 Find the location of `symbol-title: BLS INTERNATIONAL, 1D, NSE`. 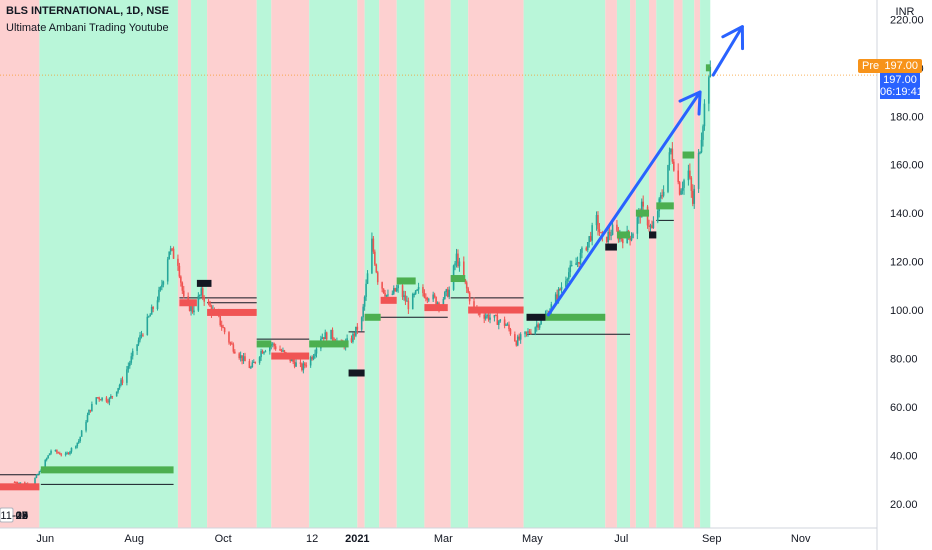

symbol-title: BLS INTERNATIONAL, 1D, NSE is located at coordinates (87, 11).